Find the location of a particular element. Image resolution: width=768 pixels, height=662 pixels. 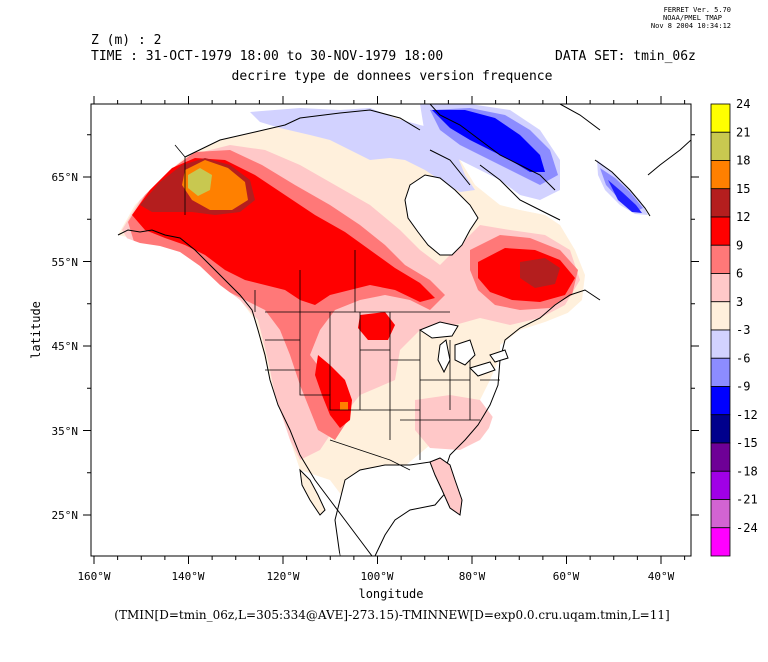

florida-peninsula is located at coordinates (446, 486).